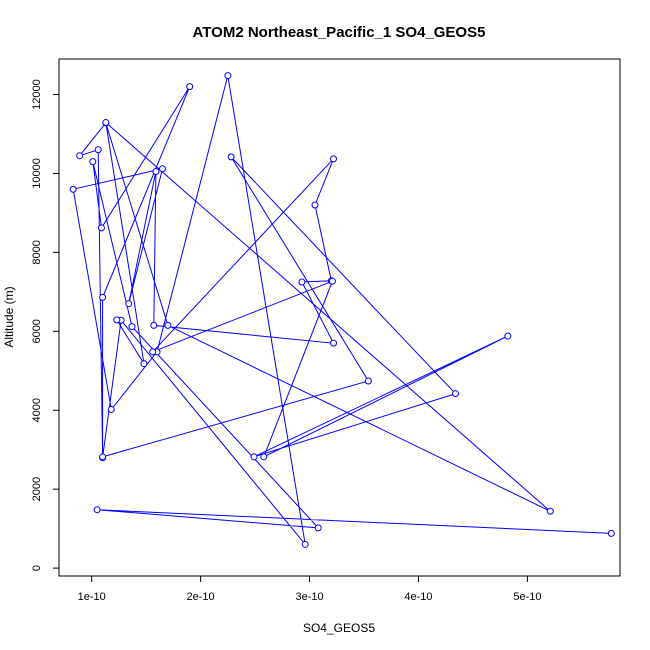 This screenshot has height=650, width=650. Describe the element at coordinates (37, 94) in the screenshot. I see `y-tick-label: 12000` at that location.